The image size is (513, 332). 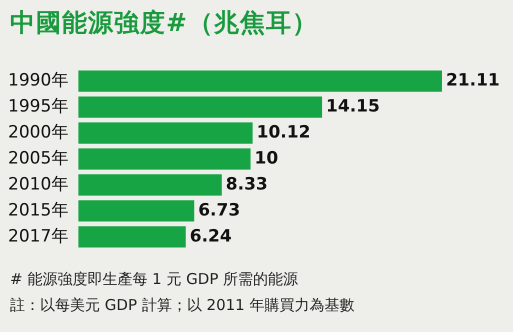 What do you see at coordinates (155, 279) in the screenshot?
I see `text: # 能源強度即生產每 1 元 GDP 所需的能源` at bounding box center [155, 279].